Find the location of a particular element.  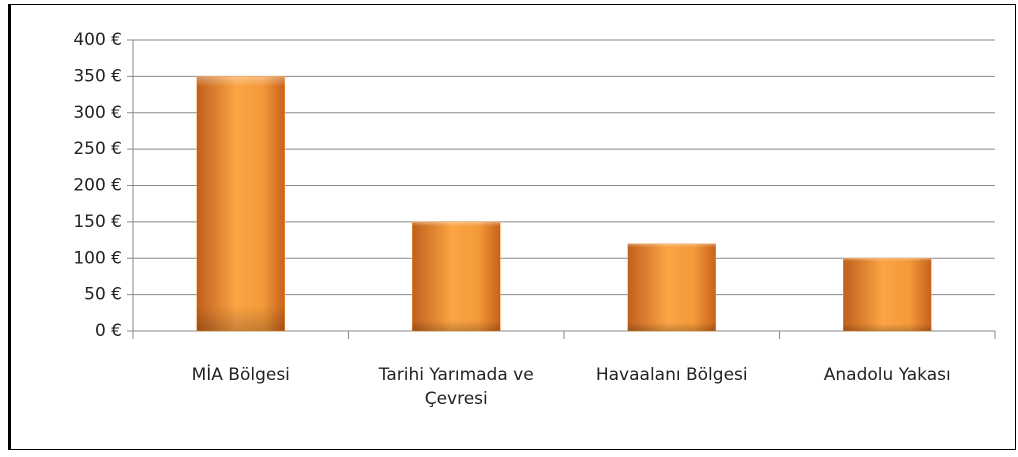

y-tick-label: 350 € is located at coordinates (97, 76).